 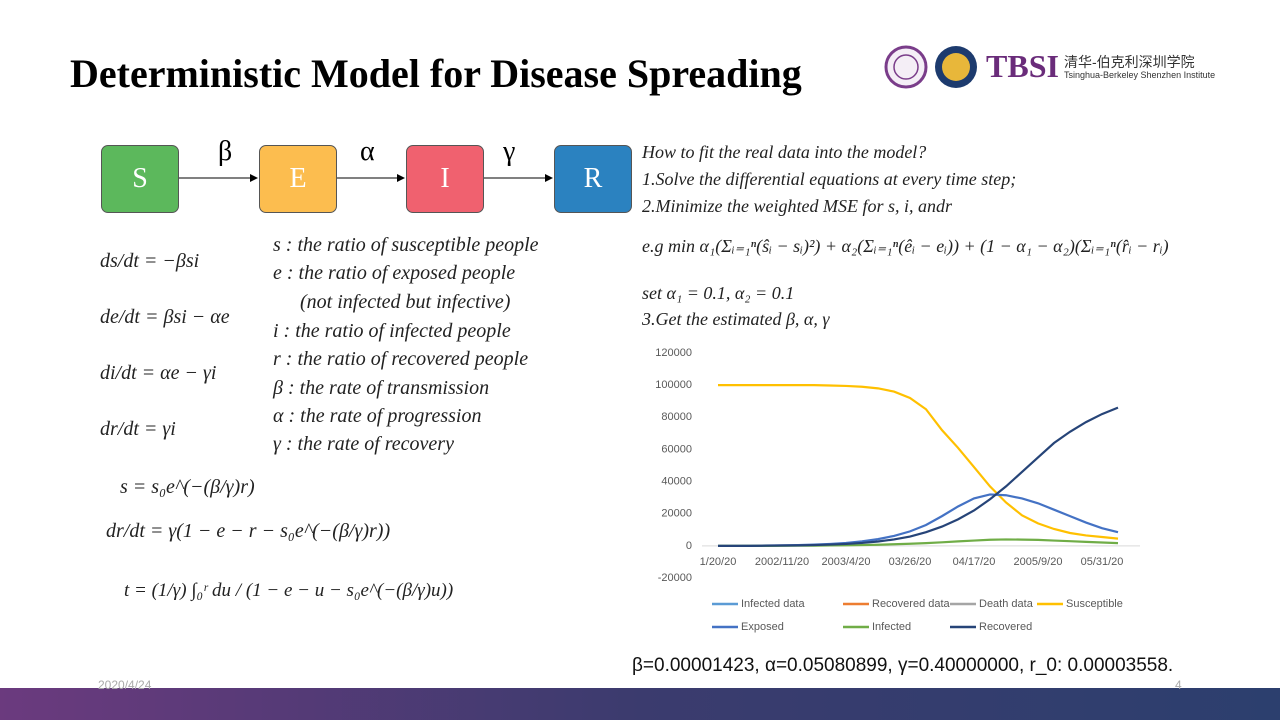 I want to click on flow-edge-label: γ, so click(x=509, y=151).